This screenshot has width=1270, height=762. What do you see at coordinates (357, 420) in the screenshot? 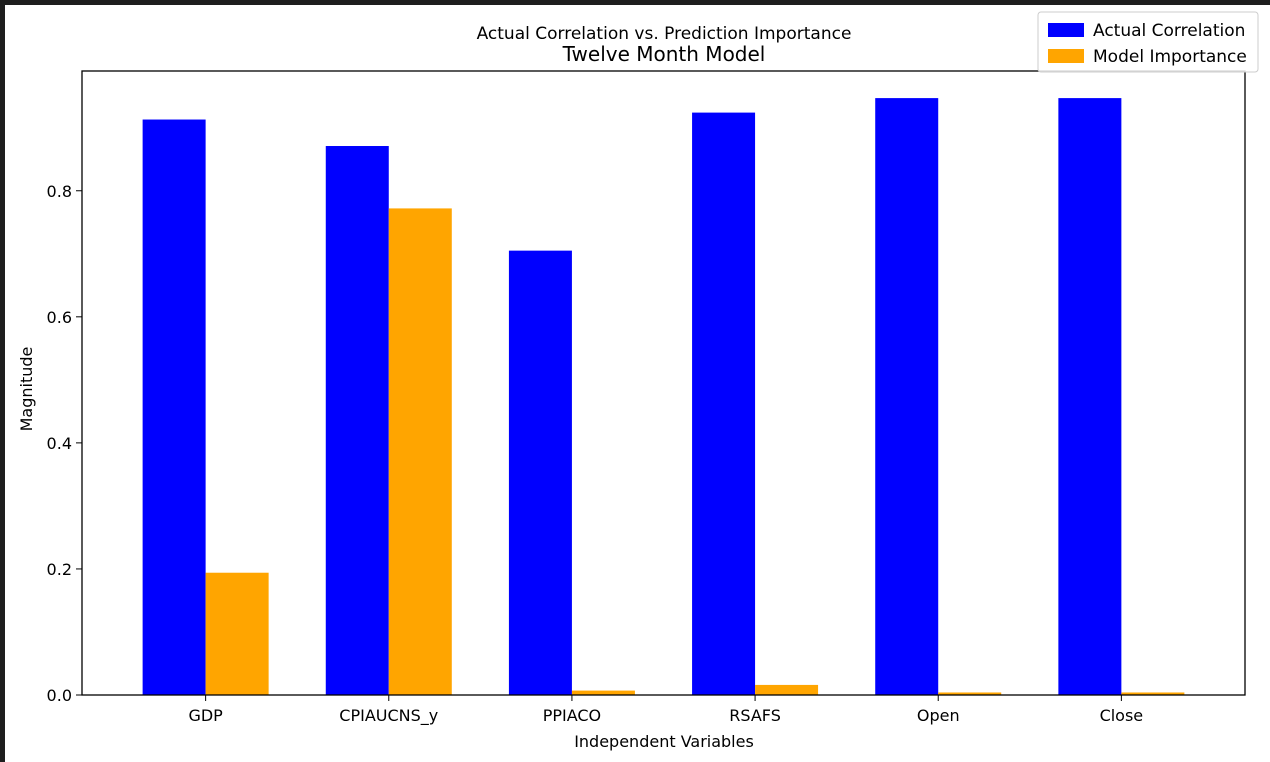
I see `bar-actual-correlation-cpiaucns_y` at bounding box center [357, 420].